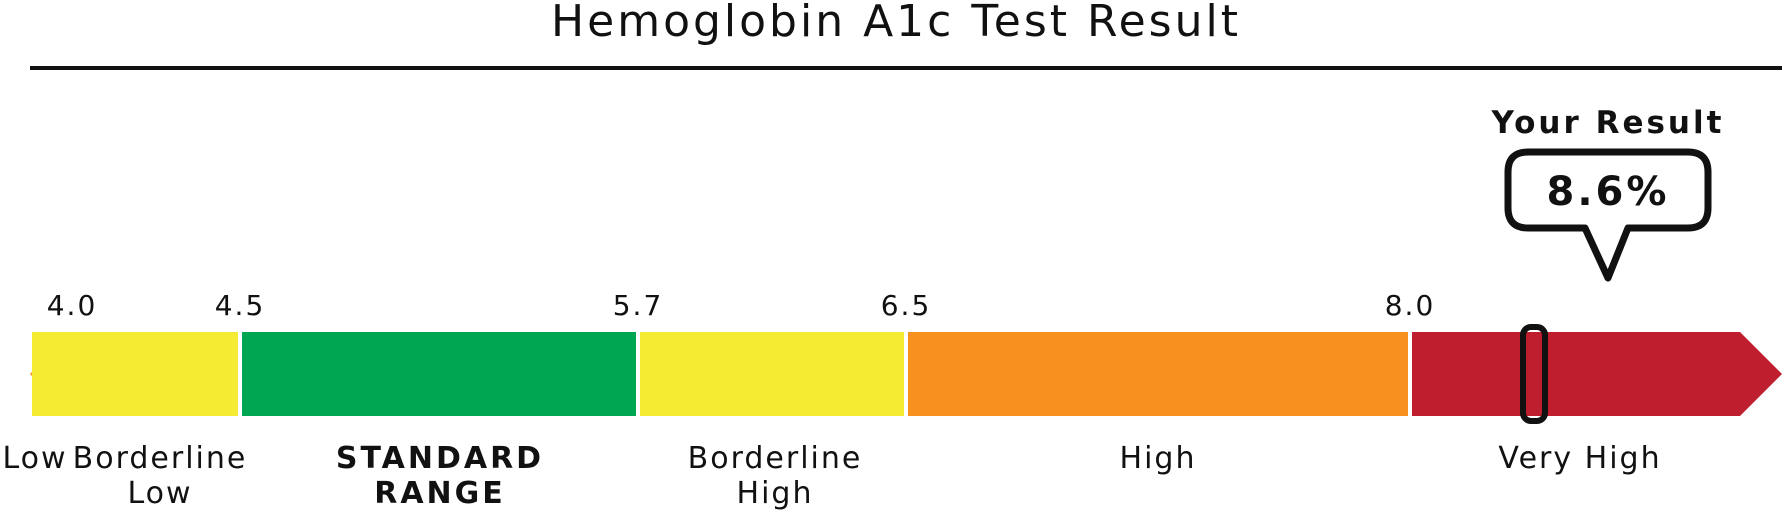  Describe the element at coordinates (896, 23) in the screenshot. I see `chart-title: Hemoglobin A1c Test Result` at that location.